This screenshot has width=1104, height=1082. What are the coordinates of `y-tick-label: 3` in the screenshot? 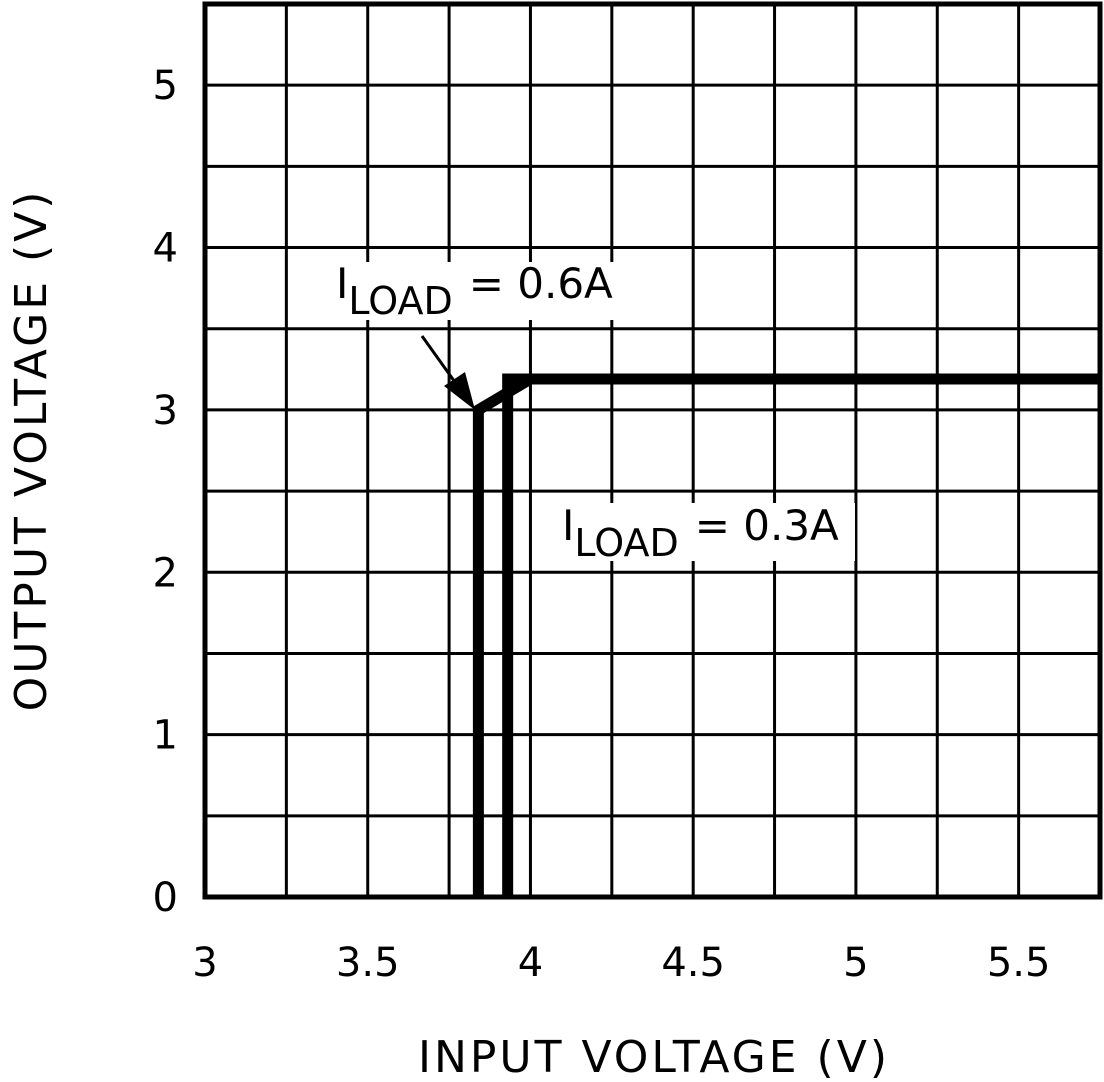 It's located at (165, 411).